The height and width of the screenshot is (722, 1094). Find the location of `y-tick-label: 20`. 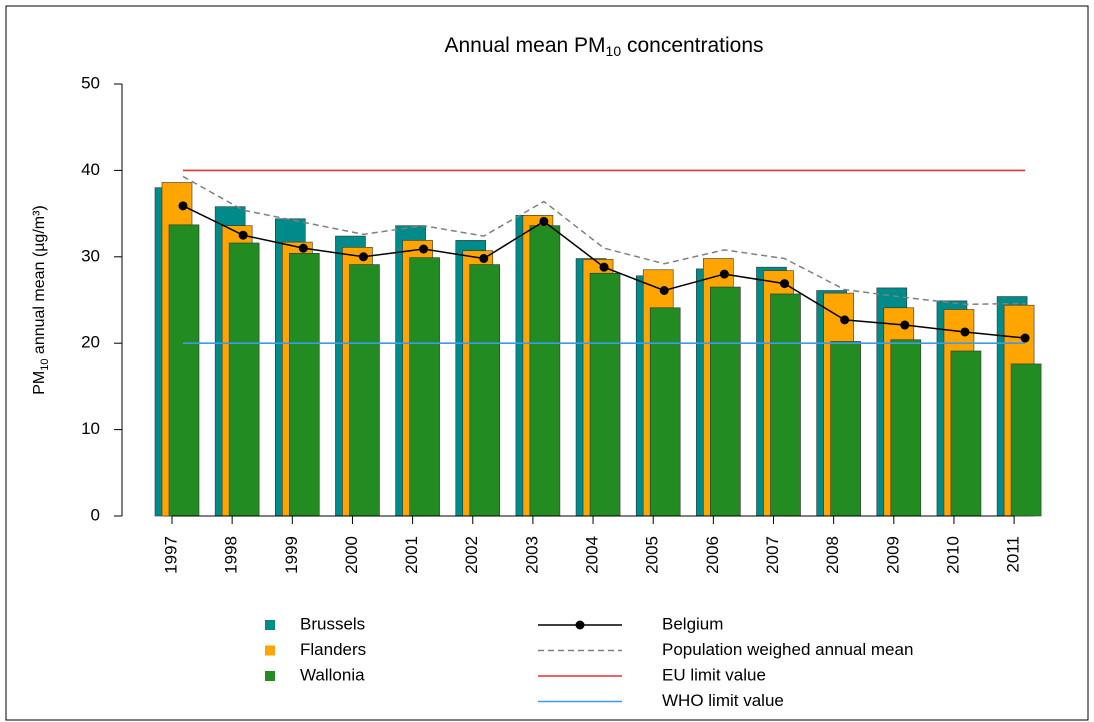

y-tick-label: 20 is located at coordinates (90, 342).